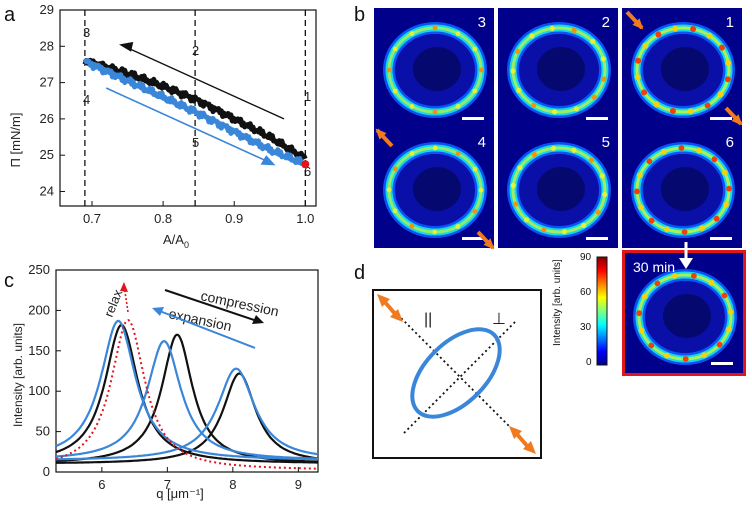 The image size is (752, 510). I want to click on expansion-arrow, so click(188, 125).